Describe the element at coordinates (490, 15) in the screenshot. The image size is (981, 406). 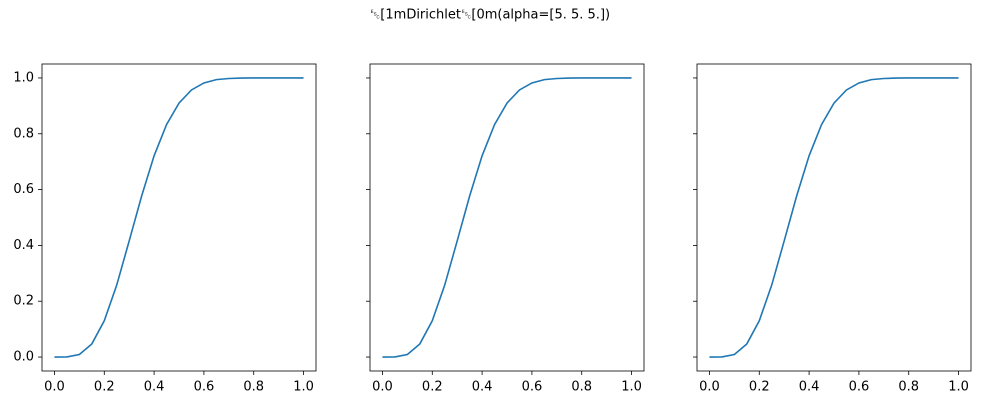
I see `figure-title: ␛[1mDirichlet␛[0m(alpha=[5. 5. 5.])` at that location.